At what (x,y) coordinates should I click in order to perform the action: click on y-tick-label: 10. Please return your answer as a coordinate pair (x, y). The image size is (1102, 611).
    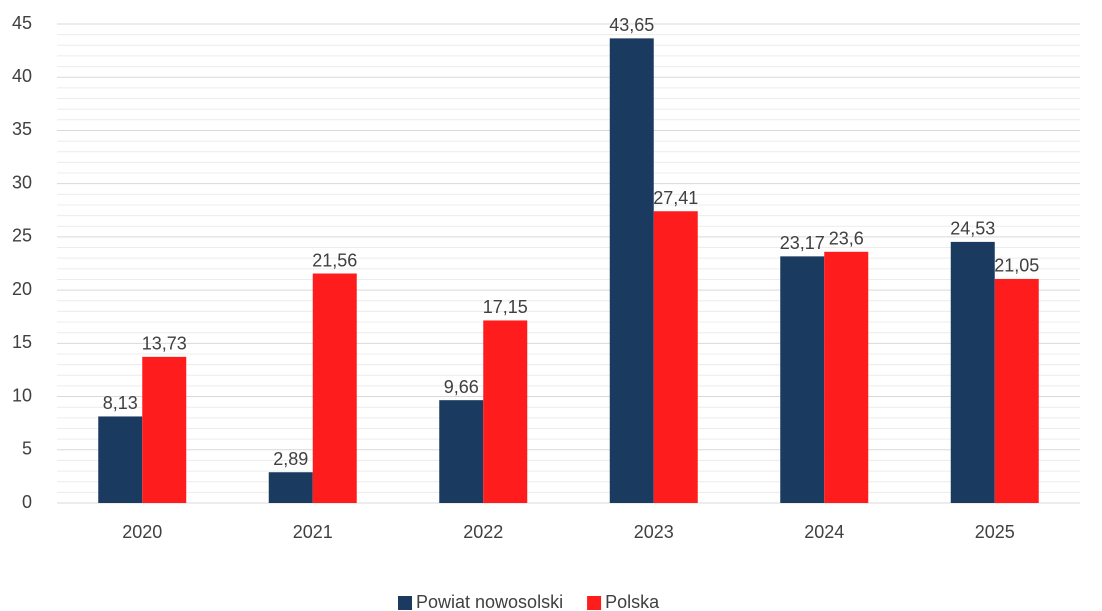
    Looking at the image, I should click on (22, 395).